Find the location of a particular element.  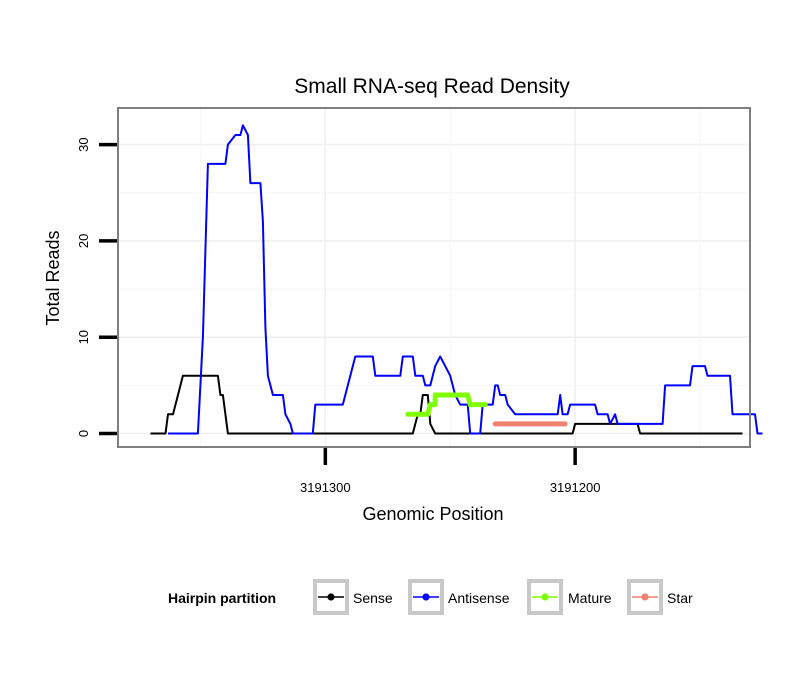

legend-key-dot-star is located at coordinates (645, 597).